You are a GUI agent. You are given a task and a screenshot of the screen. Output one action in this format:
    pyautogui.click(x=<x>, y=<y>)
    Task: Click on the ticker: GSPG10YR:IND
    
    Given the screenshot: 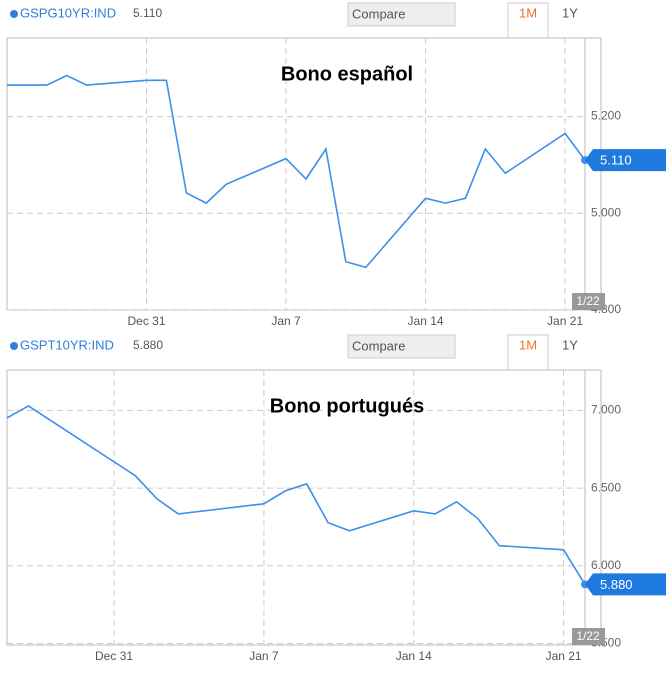 What is the action you would take?
    pyautogui.click(x=68, y=12)
    